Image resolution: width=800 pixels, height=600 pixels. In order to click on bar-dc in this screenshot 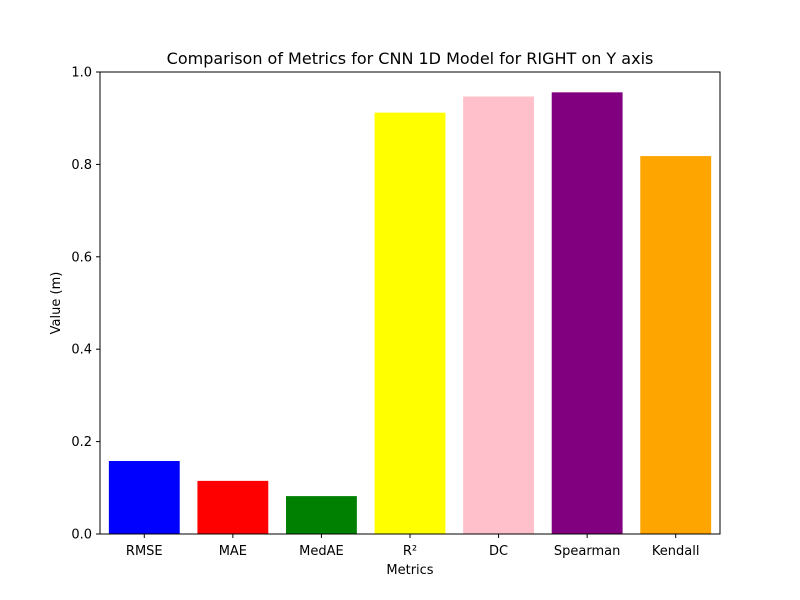, I will do `click(498, 315)`.